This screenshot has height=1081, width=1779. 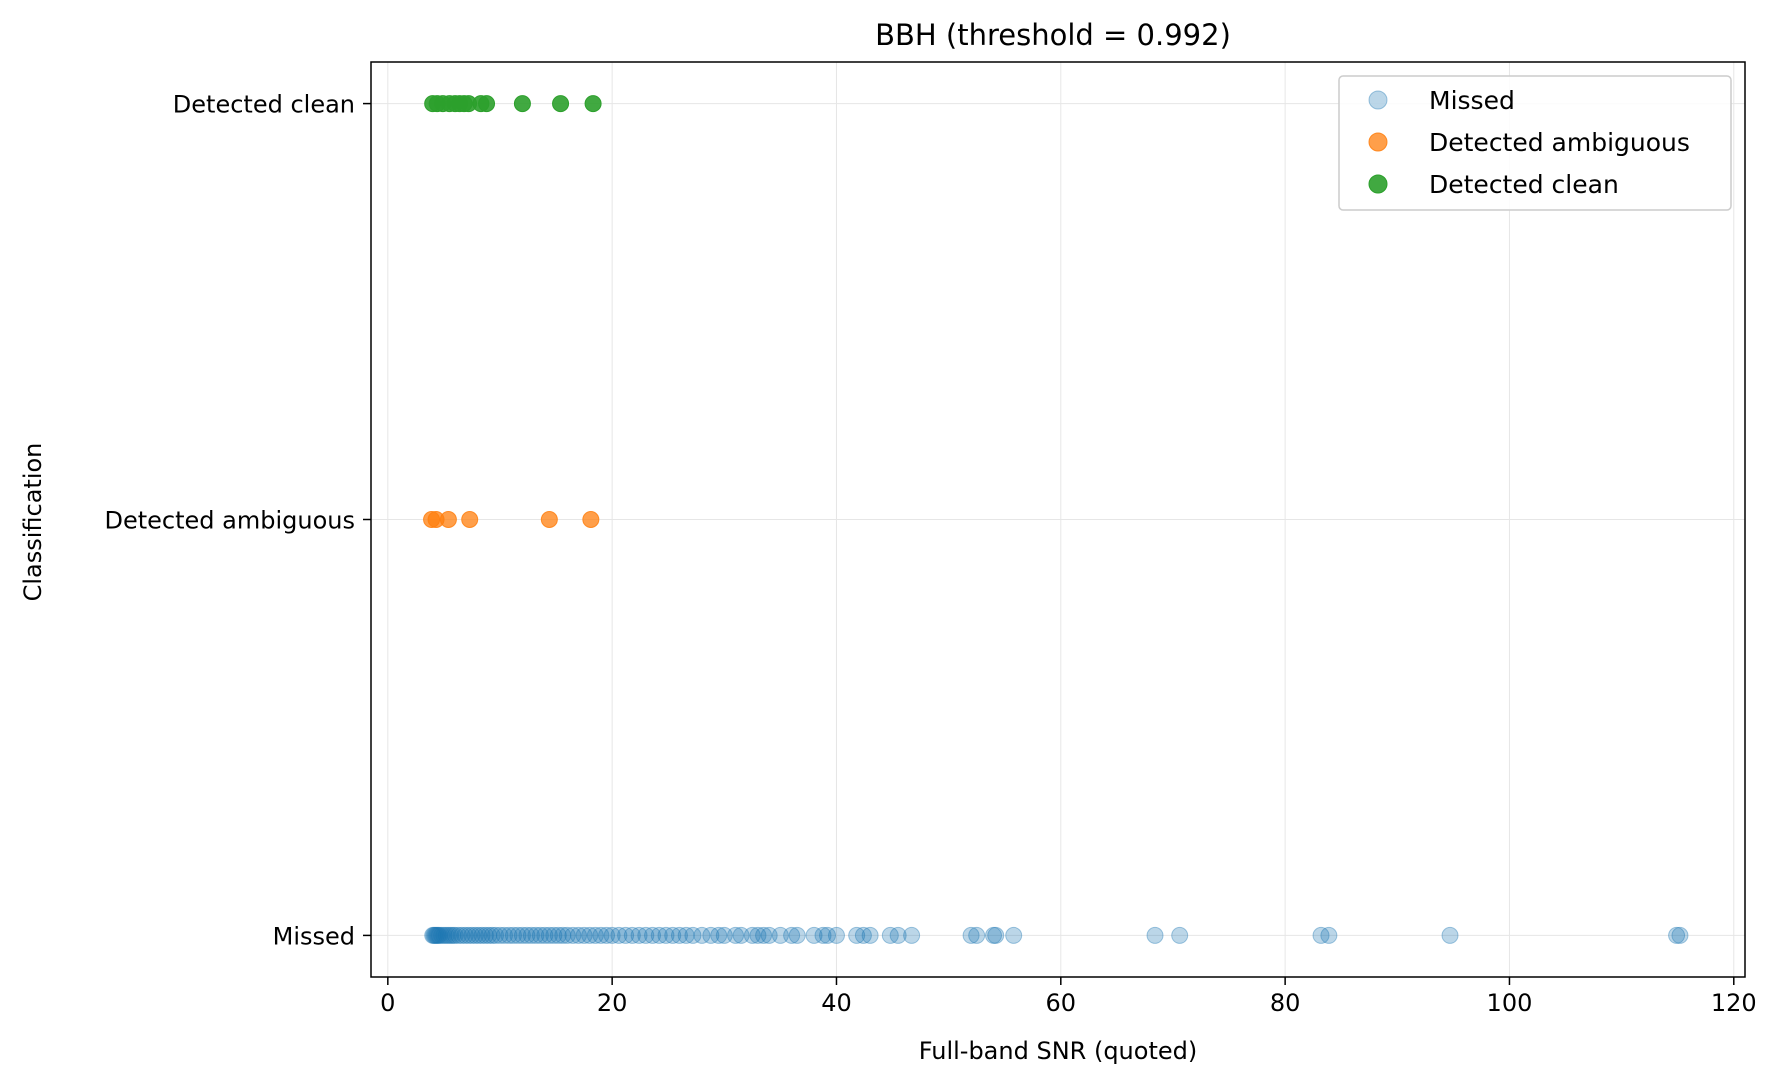 I want to click on y-axis-label: Classification, so click(x=33, y=522).